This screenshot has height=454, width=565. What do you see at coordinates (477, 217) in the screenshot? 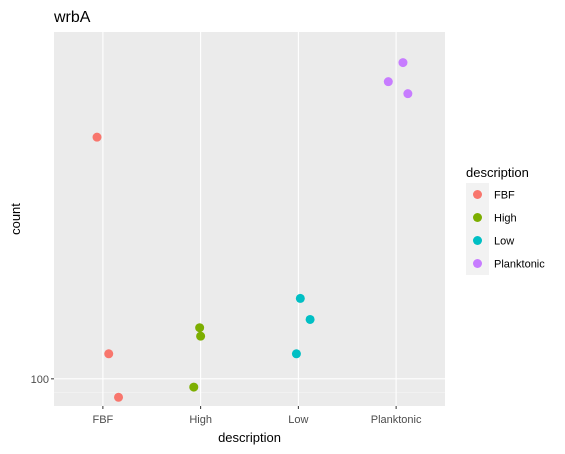
I see `legend-key-high` at bounding box center [477, 217].